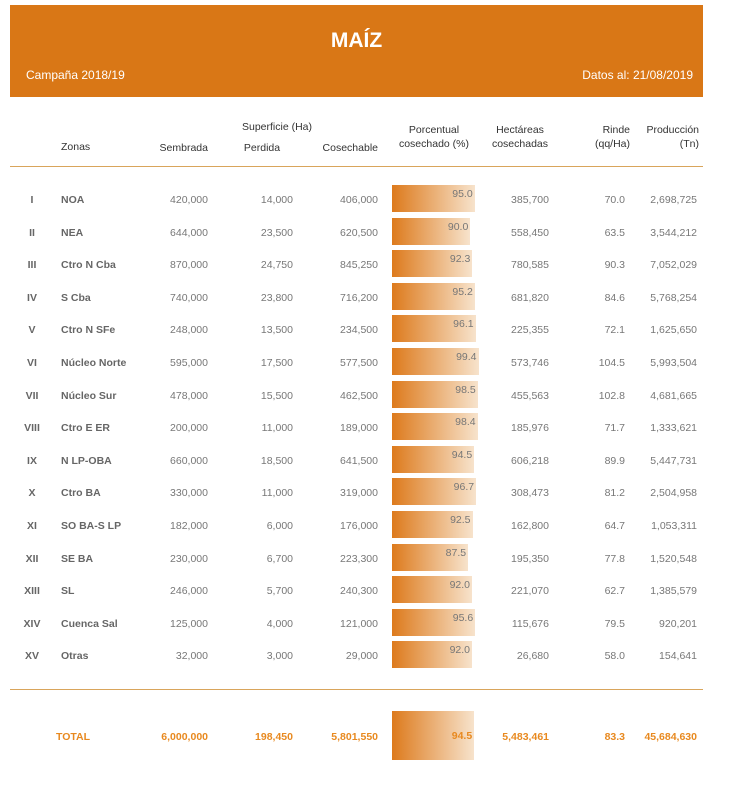 The image size is (739, 795). I want to click on pct-label: 92.3, so click(460, 259).